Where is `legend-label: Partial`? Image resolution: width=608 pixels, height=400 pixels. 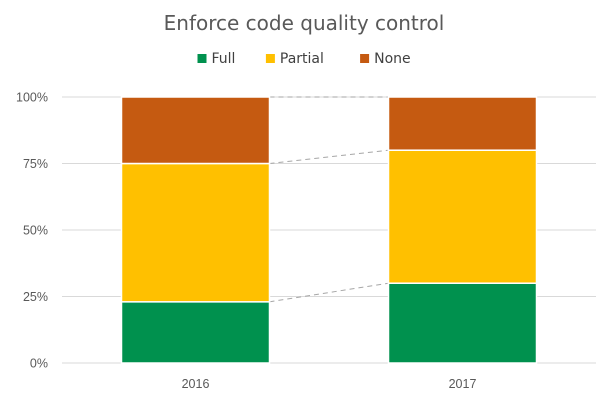
legend-label: Partial is located at coordinates (302, 59).